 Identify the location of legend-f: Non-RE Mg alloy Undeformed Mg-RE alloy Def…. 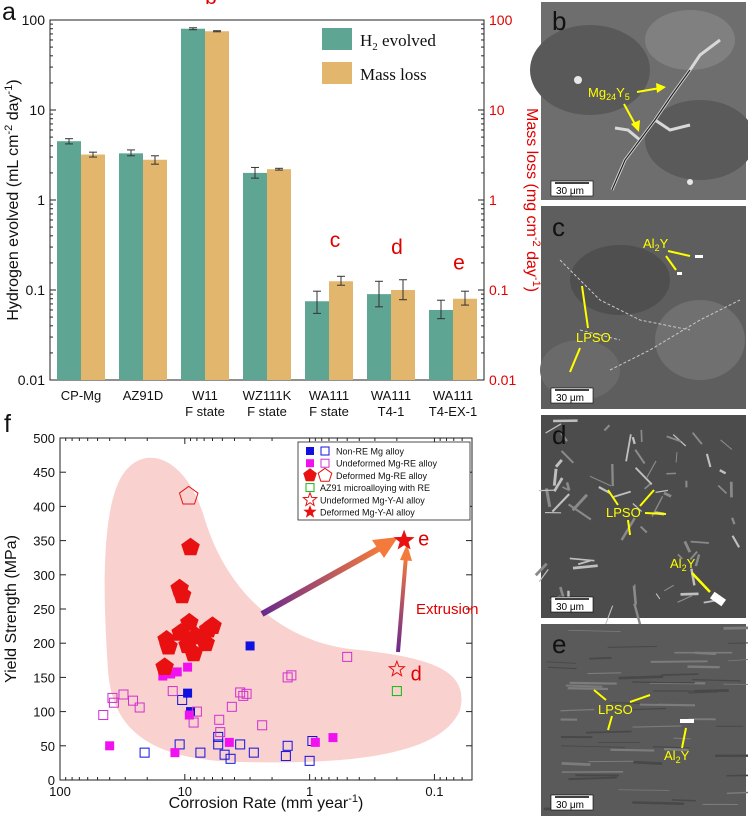
(384, 481).